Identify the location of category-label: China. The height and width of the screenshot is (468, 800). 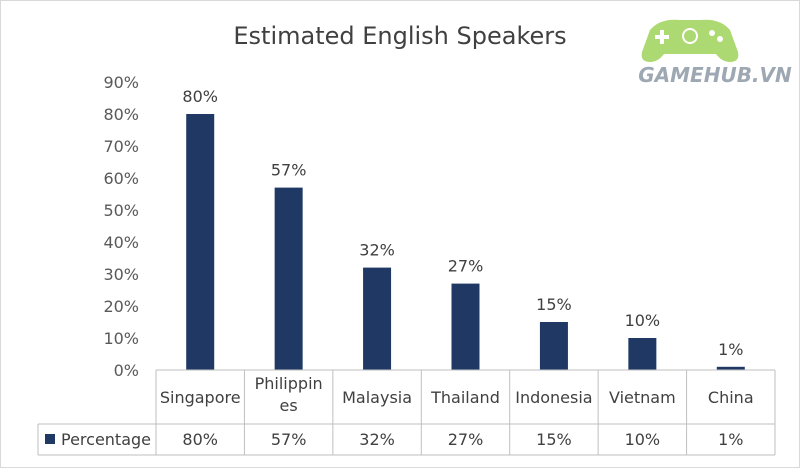
(731, 397).